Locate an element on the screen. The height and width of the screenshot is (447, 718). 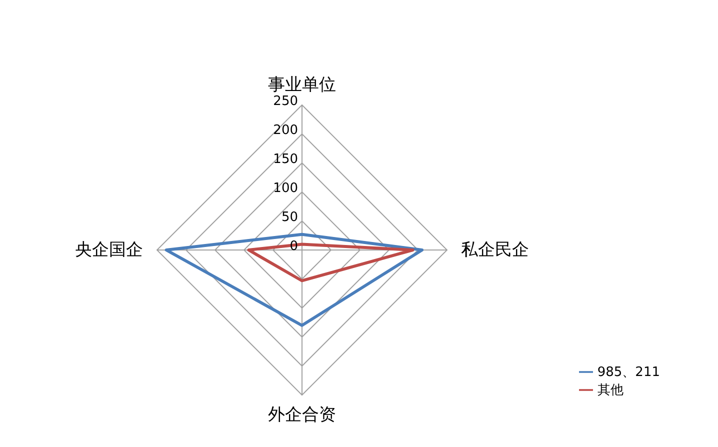
y-tick-label: 100 is located at coordinates (285, 188).